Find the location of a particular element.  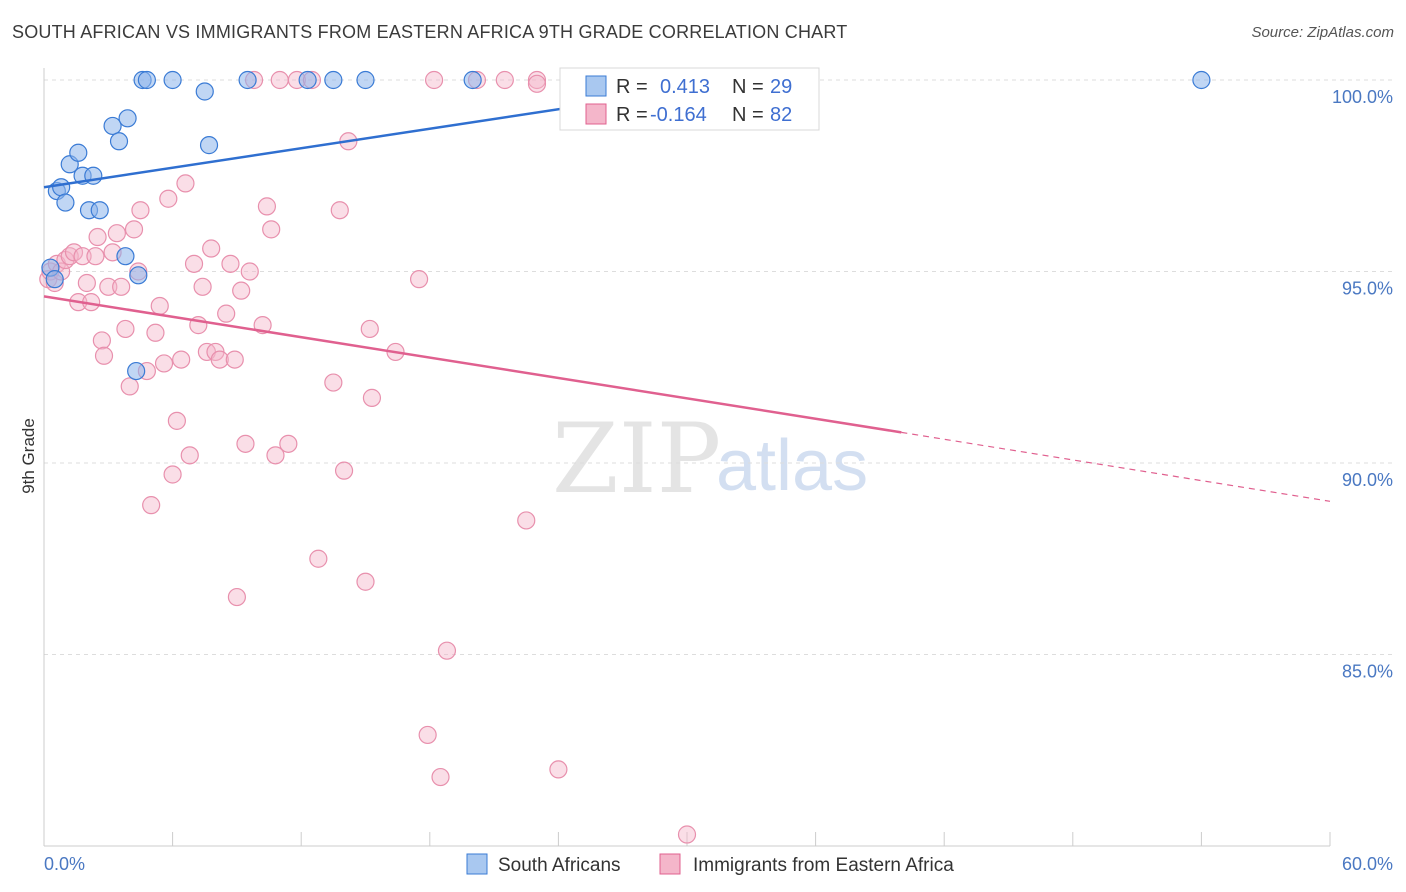

watermark-zip: ZIP is located at coordinates (636, 459).